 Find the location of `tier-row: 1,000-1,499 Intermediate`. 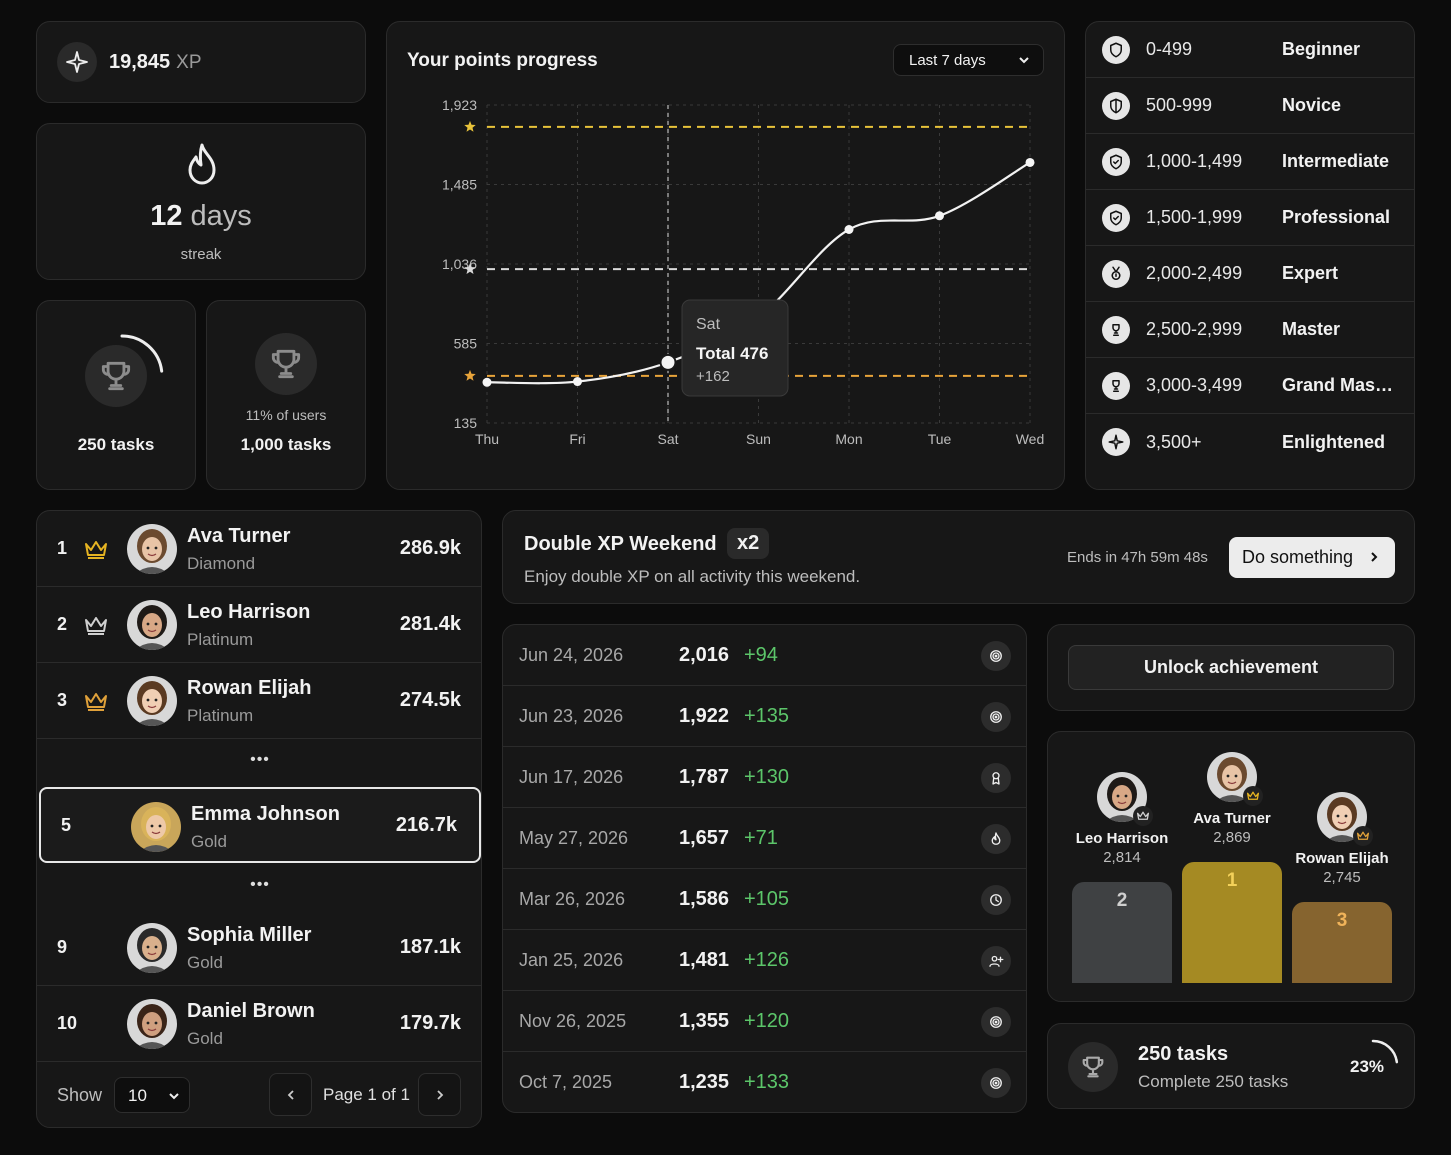

tier-row: 1,000-1,499 Intermediate is located at coordinates (1250, 162).